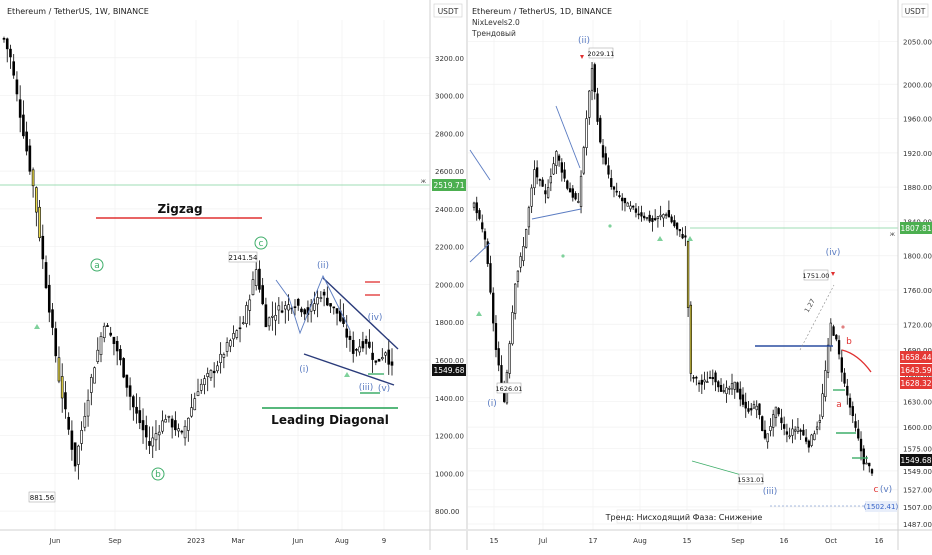 The image size is (932, 555). Describe the element at coordinates (493, 33) in the screenshot. I see `indicator-2-label: Трендовый` at that location.